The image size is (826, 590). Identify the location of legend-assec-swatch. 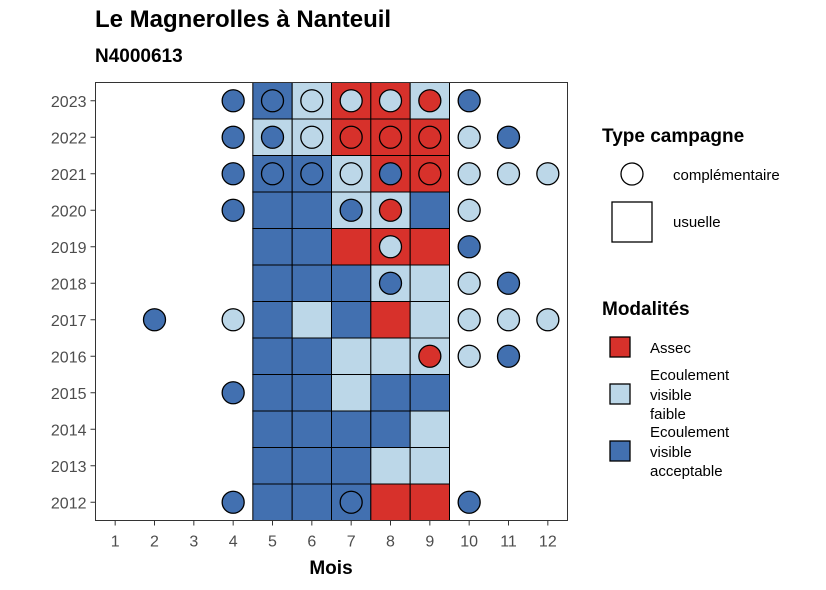
(620, 347).